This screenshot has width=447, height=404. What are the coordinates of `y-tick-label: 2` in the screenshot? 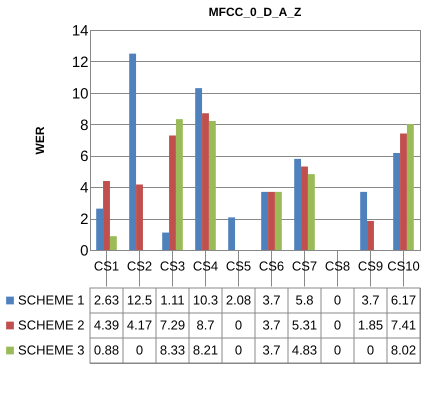 It's located at (84, 219).